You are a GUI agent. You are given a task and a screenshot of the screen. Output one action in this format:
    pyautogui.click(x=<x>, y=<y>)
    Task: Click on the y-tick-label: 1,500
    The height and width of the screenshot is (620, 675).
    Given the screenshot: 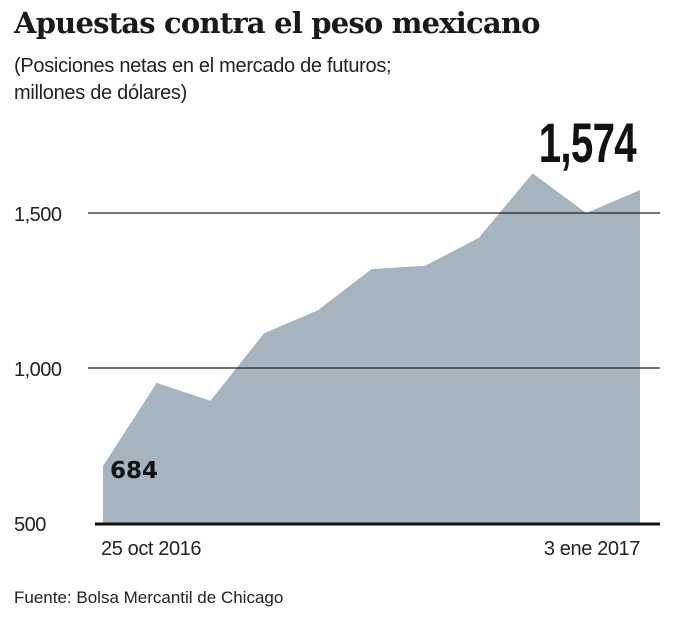 What is the action you would take?
    pyautogui.click(x=38, y=215)
    